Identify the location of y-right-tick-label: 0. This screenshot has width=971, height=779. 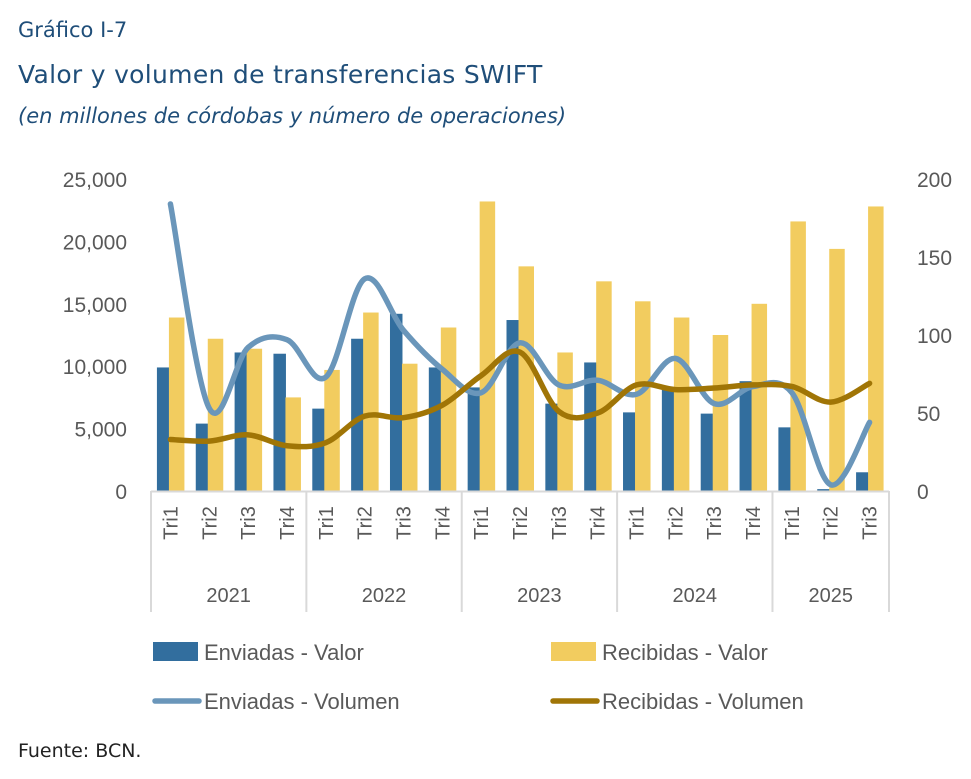
(923, 492).